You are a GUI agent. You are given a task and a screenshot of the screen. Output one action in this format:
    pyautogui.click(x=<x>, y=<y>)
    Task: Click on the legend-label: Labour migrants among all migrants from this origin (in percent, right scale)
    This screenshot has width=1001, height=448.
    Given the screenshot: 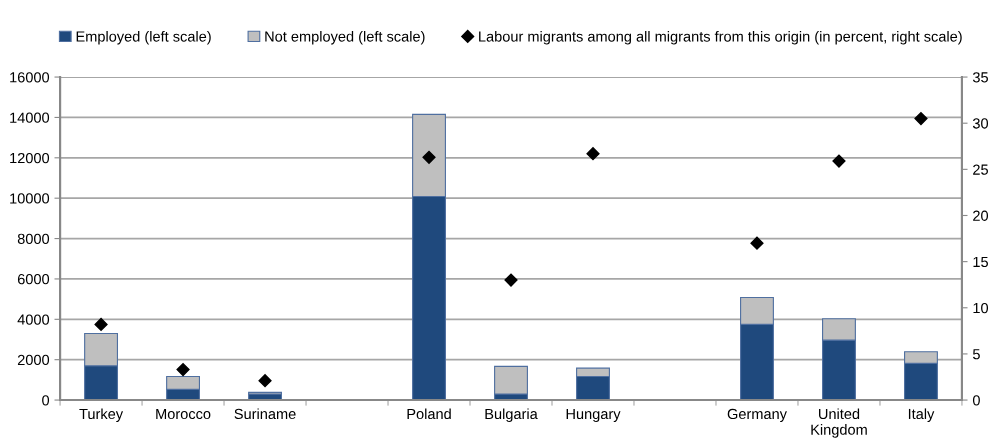 What is the action you would take?
    pyautogui.click(x=720, y=37)
    